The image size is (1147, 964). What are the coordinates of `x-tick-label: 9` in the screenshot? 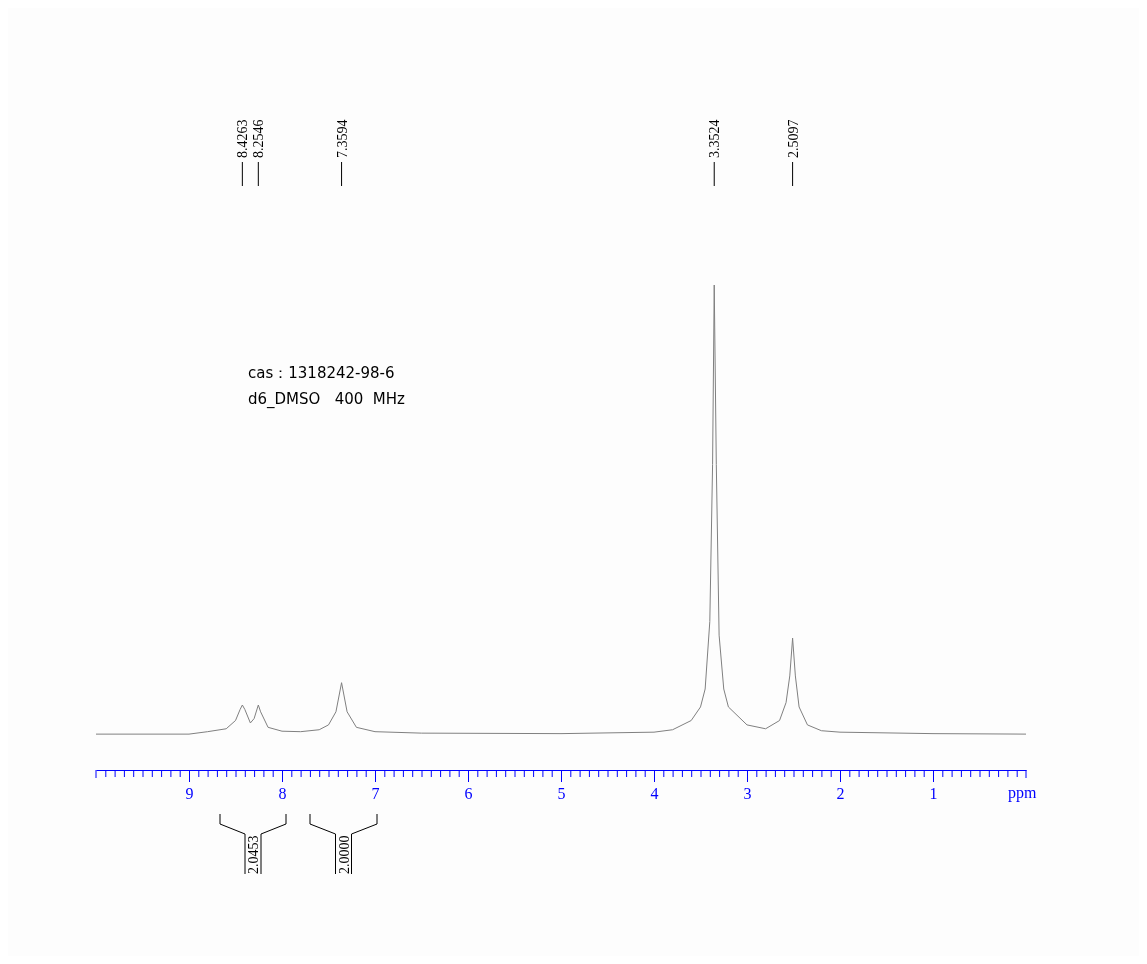 It's located at (189, 794).